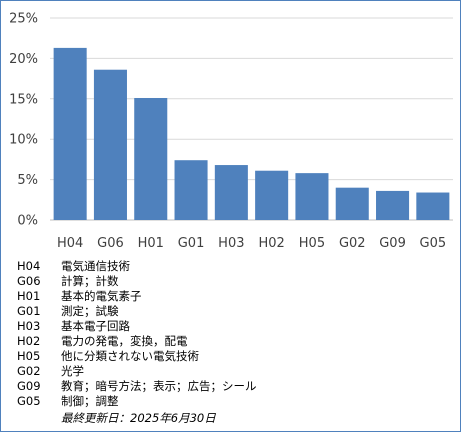 This screenshot has height=432, width=461. Describe the element at coordinates (312, 243) in the screenshot. I see `x-tick-label-h05: H05` at that location.